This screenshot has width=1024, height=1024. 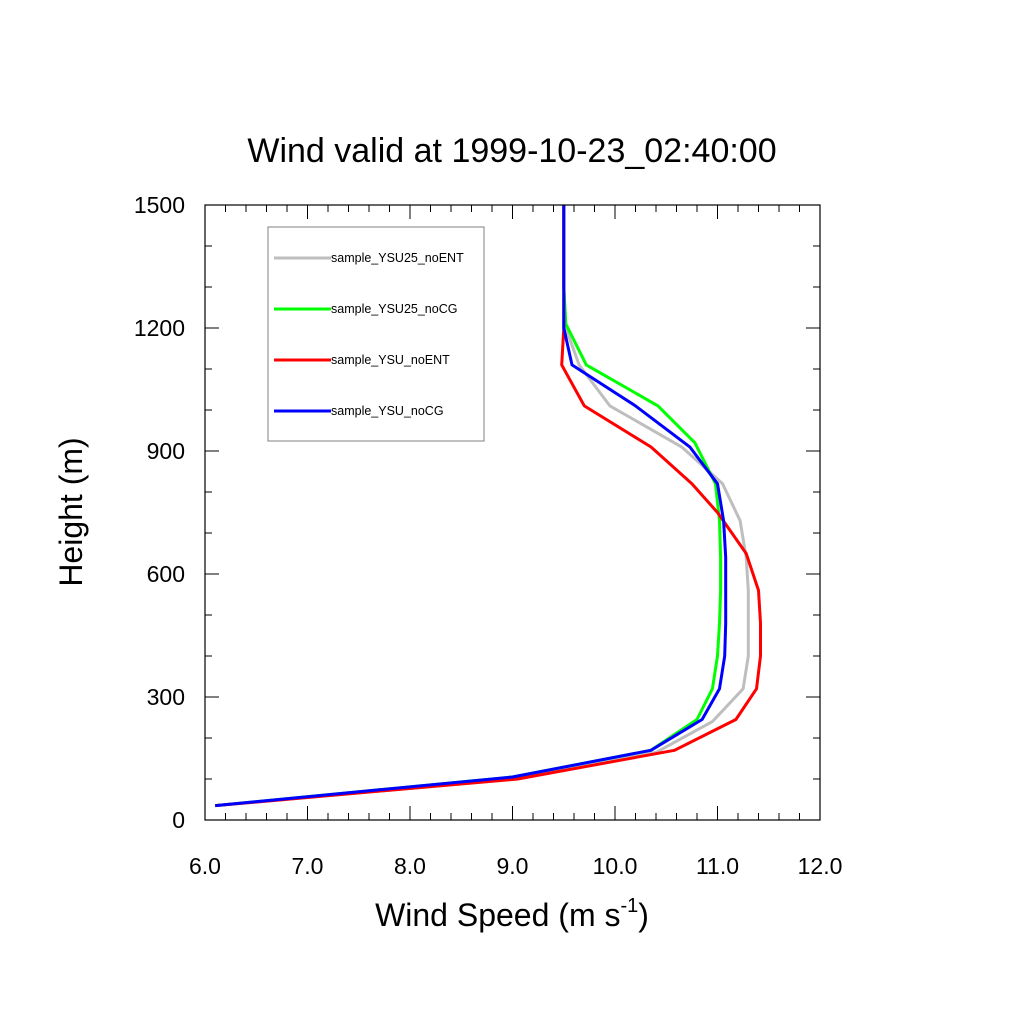 What do you see at coordinates (159, 328) in the screenshot?
I see `y-tick-label: 1200` at bounding box center [159, 328].